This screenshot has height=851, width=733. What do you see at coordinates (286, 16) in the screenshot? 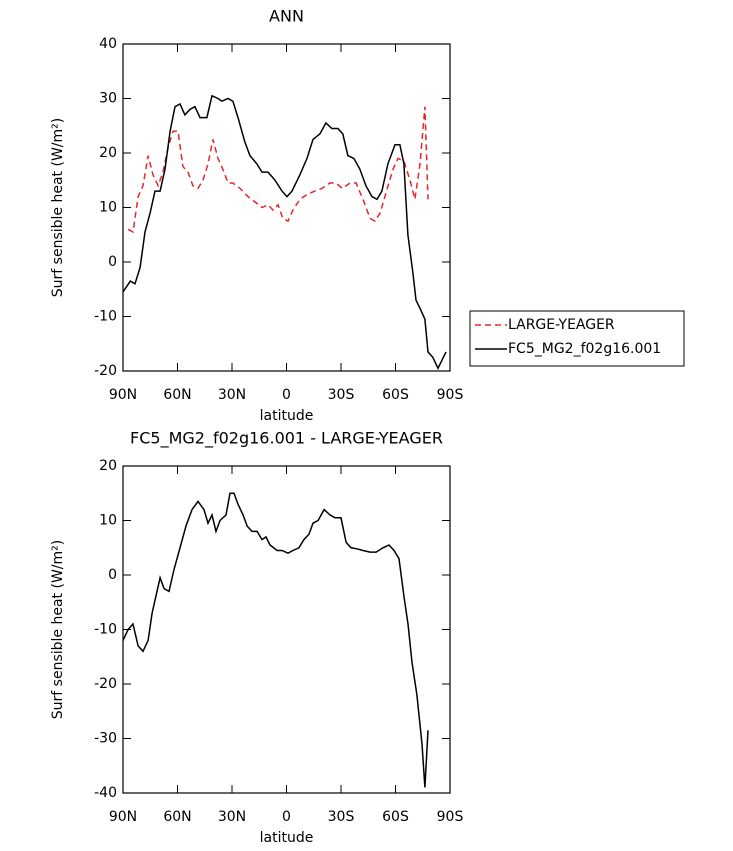
I see `chart-title: ANN` at bounding box center [286, 16].